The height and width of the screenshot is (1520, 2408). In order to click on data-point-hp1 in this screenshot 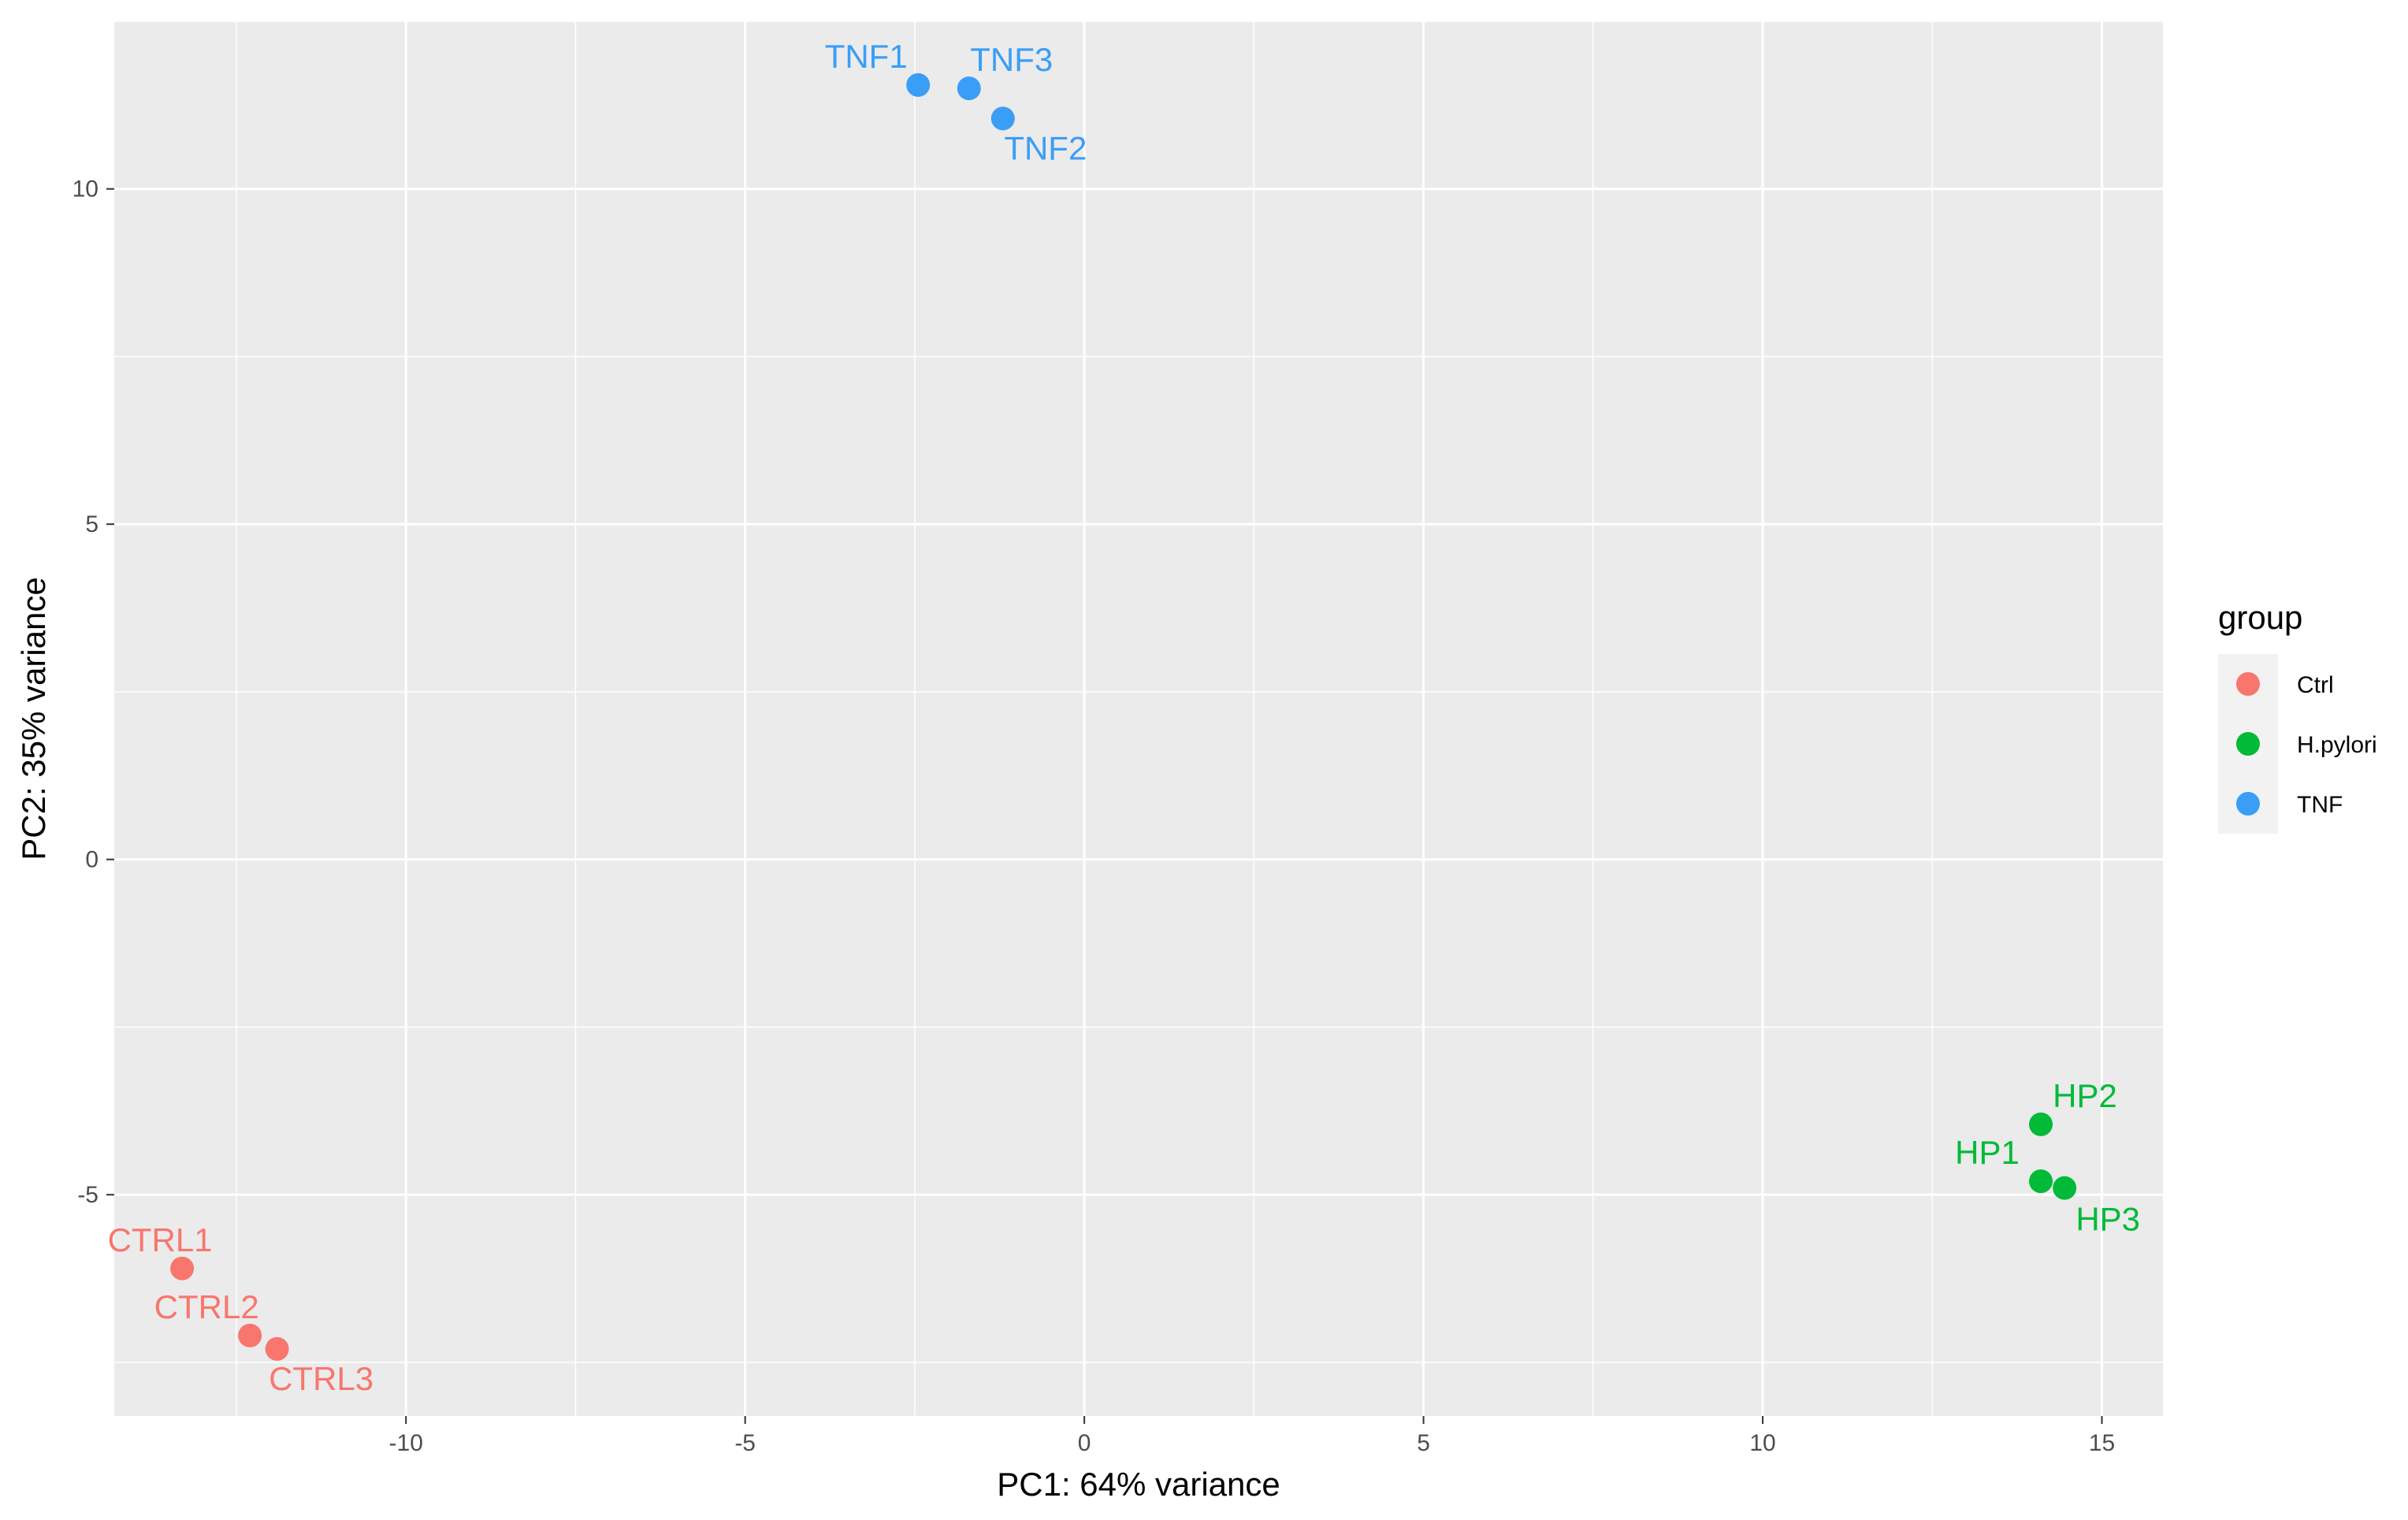, I will do `click(2041, 1181)`.